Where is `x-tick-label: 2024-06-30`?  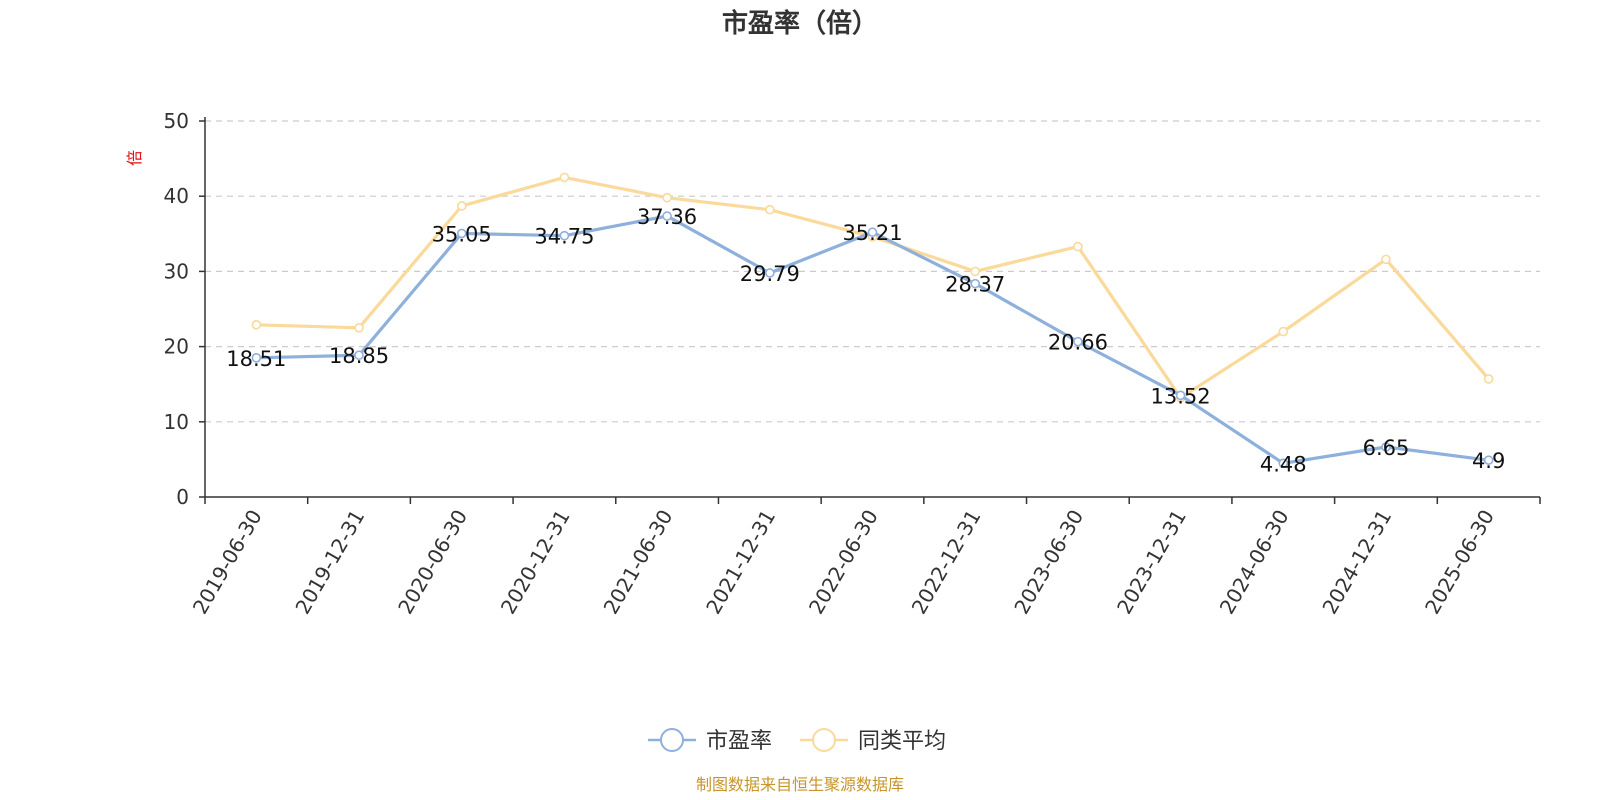 x-tick-label: 2024-06-30 is located at coordinates (1254, 562).